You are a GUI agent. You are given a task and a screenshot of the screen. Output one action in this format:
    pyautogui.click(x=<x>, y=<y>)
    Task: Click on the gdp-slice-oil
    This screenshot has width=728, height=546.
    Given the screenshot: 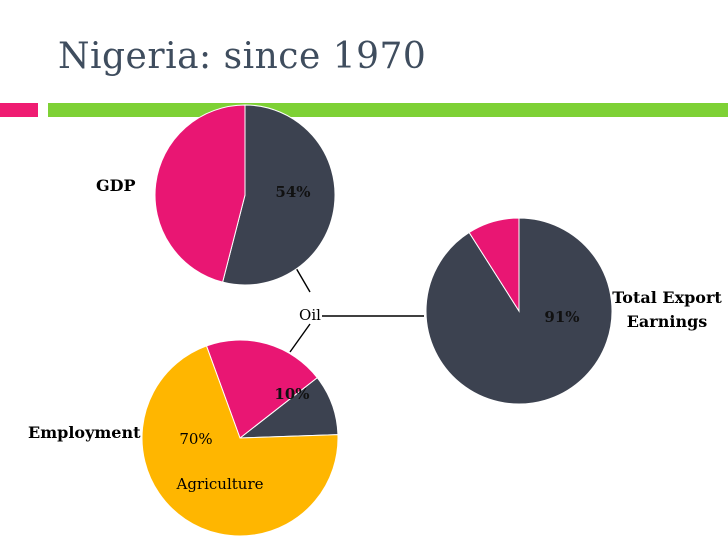 What is the action you would take?
    pyautogui.click(x=279, y=195)
    